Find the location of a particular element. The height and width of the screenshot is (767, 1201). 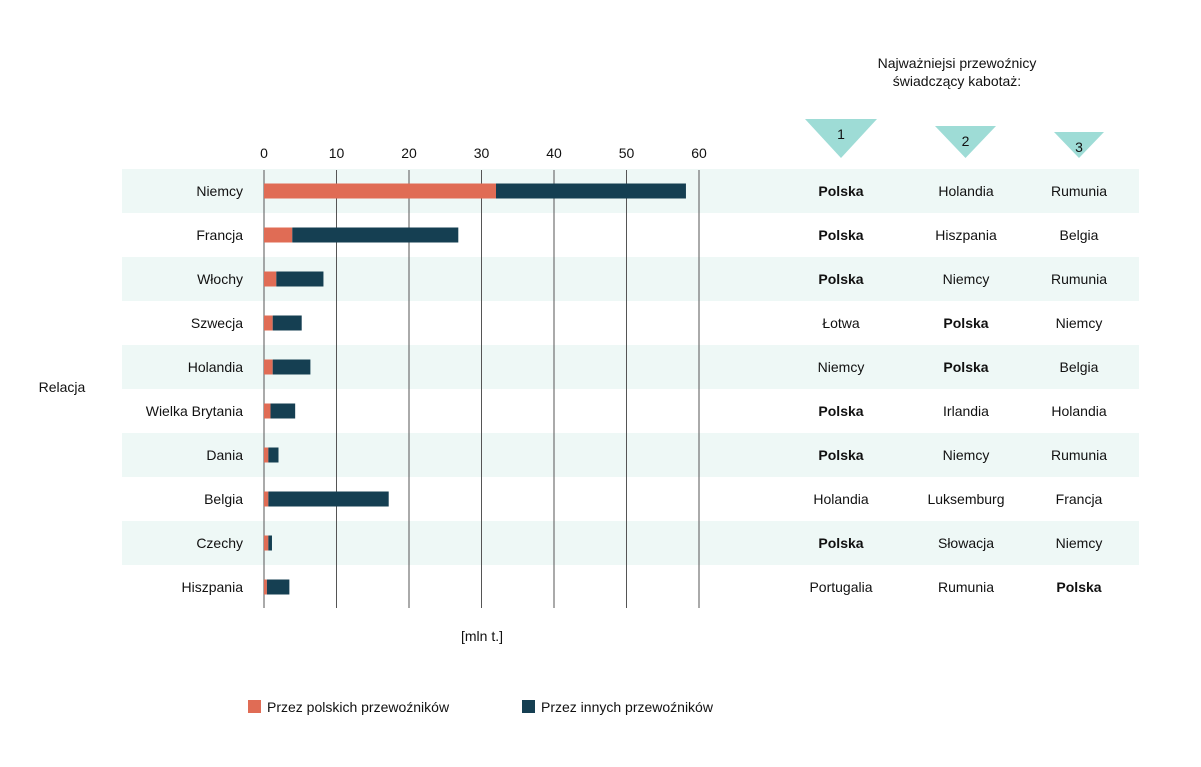

carrier-cell: Francja is located at coordinates (1079, 499).